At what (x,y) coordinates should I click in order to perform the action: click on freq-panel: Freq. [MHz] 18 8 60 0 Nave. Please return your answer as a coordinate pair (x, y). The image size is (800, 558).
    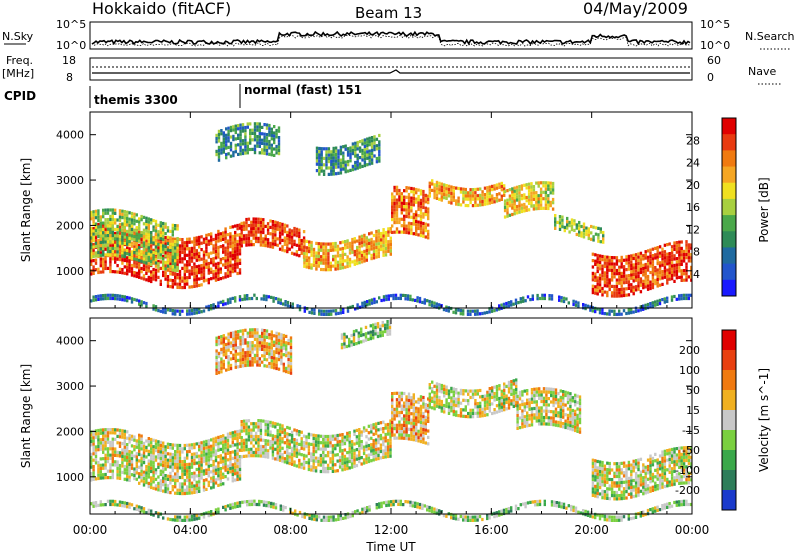
    Looking at the image, I should click on (392, 69).